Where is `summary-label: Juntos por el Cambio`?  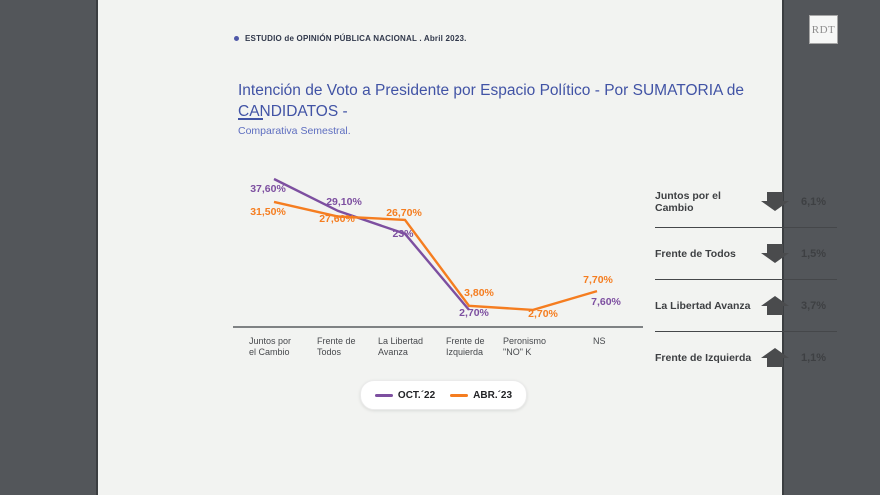 summary-label: Juntos por el Cambio is located at coordinates (688, 201).